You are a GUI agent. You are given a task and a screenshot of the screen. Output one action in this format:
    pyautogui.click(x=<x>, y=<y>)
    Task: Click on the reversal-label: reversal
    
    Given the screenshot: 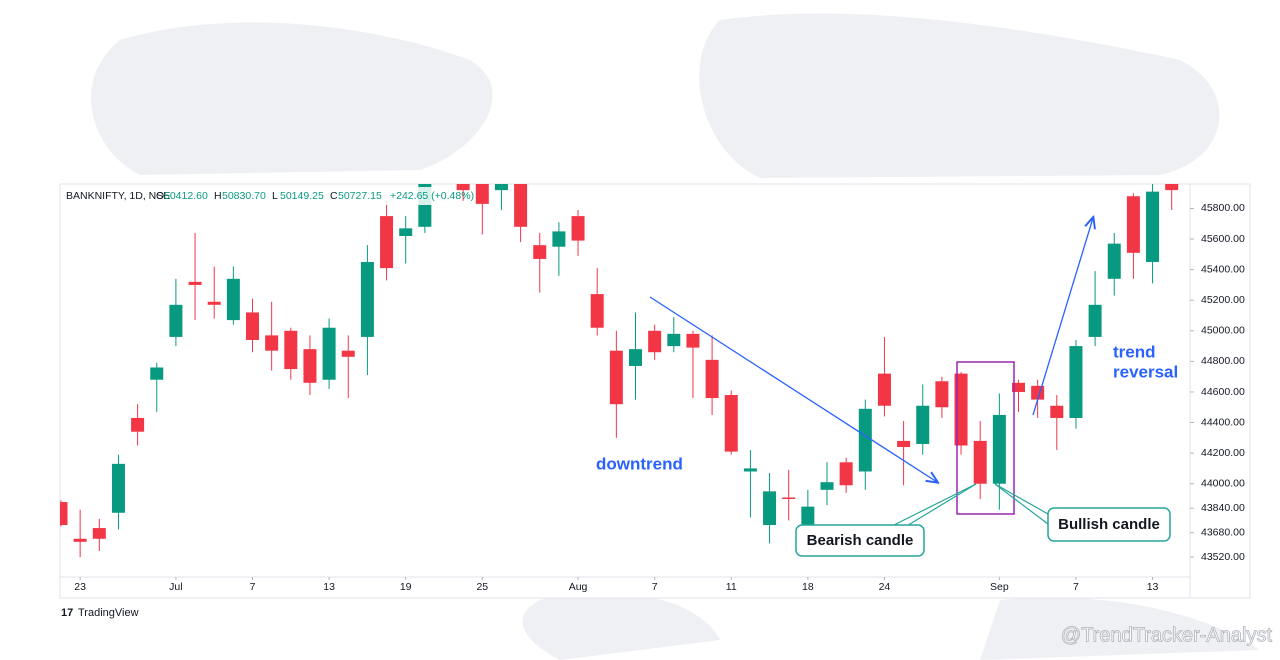 What is the action you would take?
    pyautogui.click(x=1145, y=371)
    